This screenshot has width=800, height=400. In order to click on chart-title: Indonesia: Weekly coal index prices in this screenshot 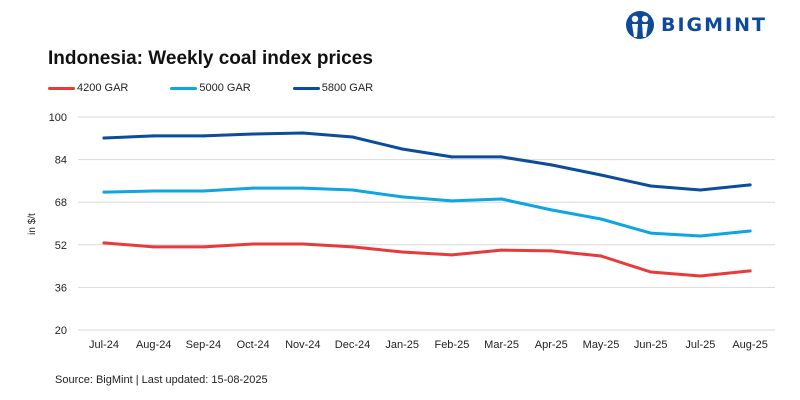, I will do `click(210, 58)`.